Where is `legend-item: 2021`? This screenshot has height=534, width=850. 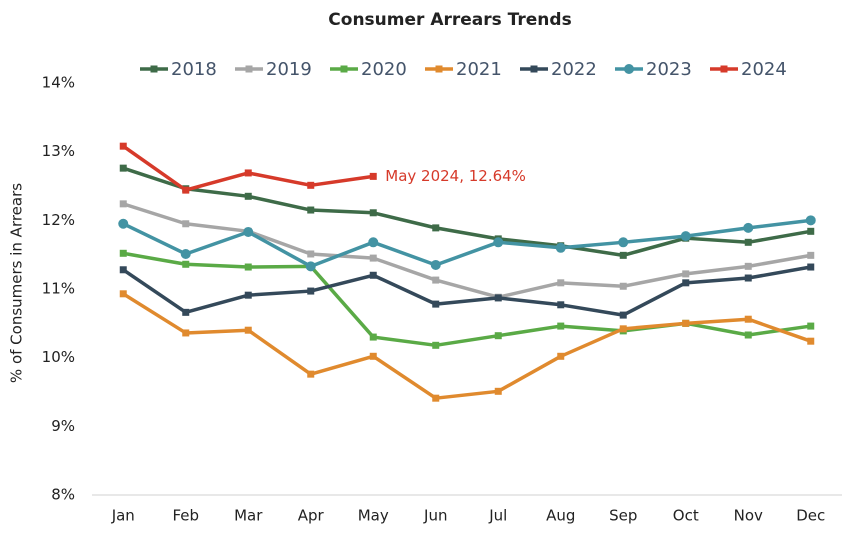 legend-item: 2021 is located at coordinates (463, 69).